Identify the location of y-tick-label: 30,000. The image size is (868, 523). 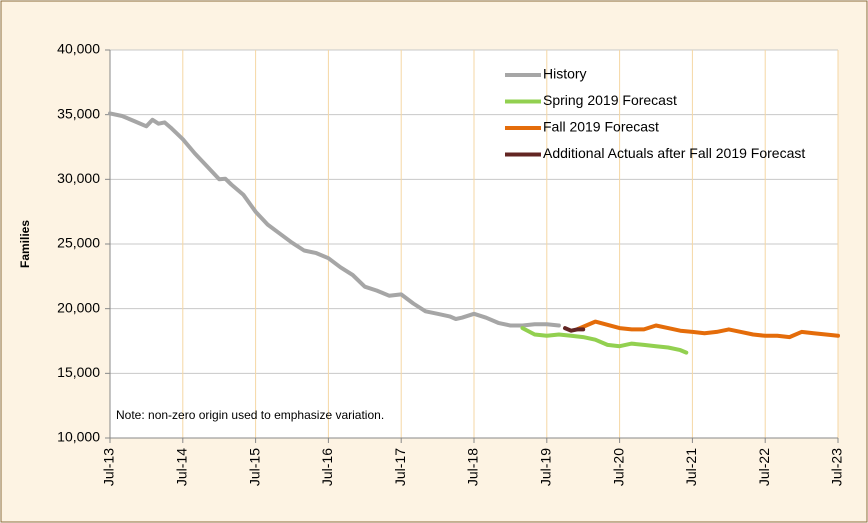
(78, 178).